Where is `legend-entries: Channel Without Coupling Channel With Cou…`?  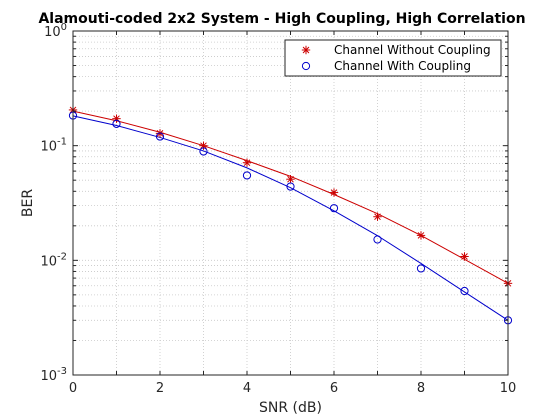
legend-entries: Channel Without Coupling Channel With Cou… is located at coordinates (396, 58).